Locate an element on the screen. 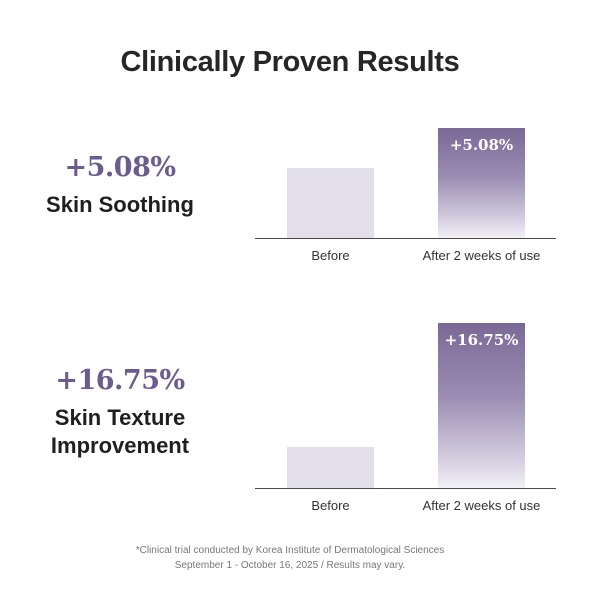 Image resolution: width=600 pixels, height=594 pixels. metric-label-line: Improvement is located at coordinates (120, 445).